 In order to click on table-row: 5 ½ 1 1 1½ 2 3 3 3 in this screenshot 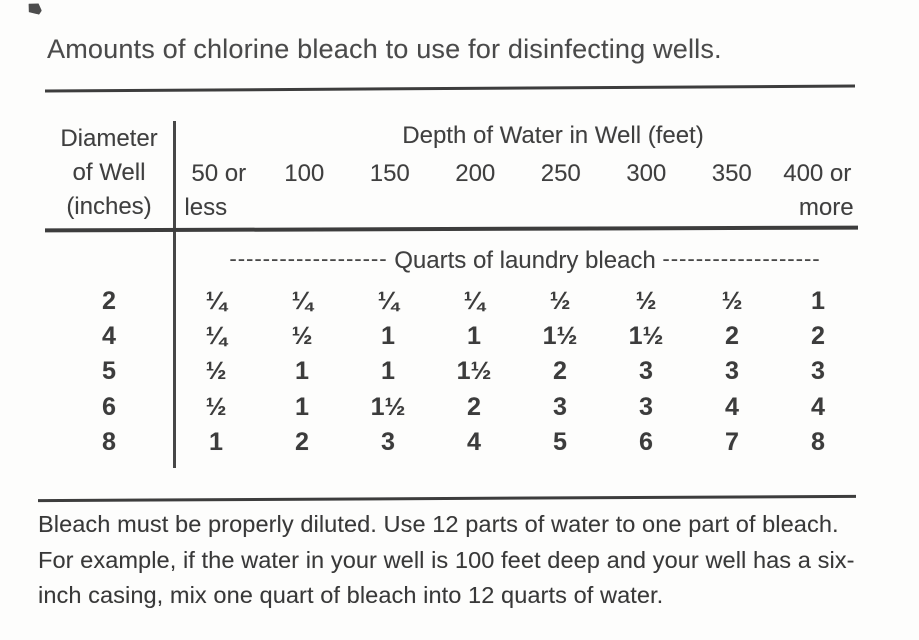, I will do `click(453, 371)`.